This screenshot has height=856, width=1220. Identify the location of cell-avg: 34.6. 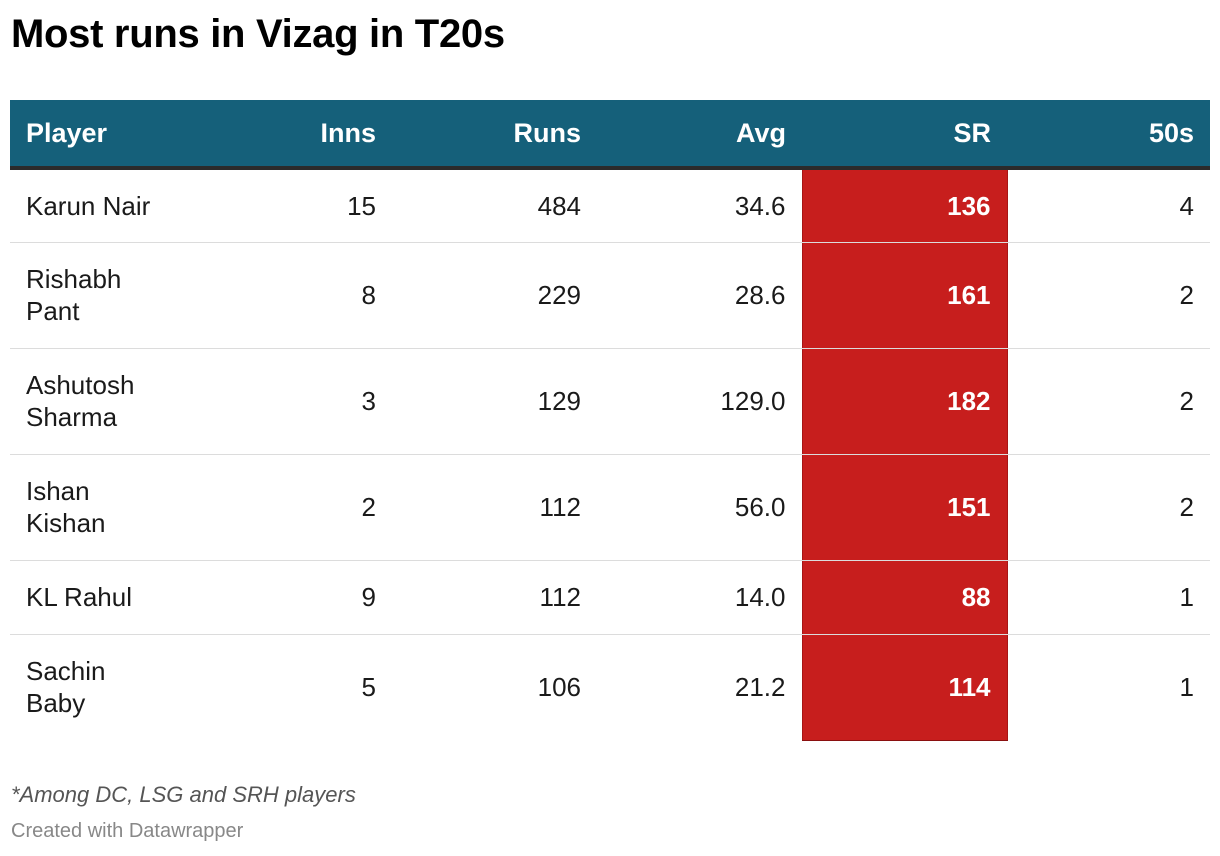
(699, 205).